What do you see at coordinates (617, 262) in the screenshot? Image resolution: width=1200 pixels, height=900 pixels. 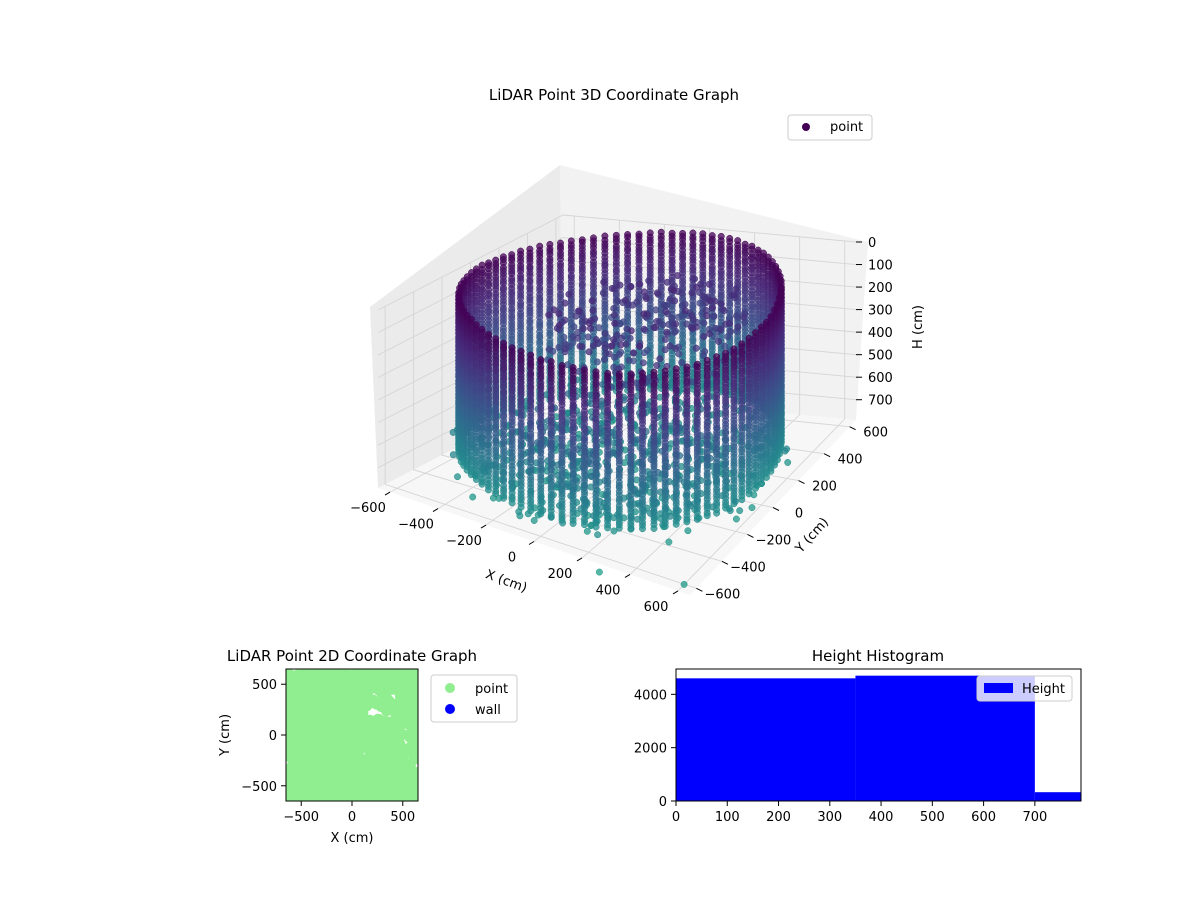 I see `grid-line-z` at bounding box center [617, 262].